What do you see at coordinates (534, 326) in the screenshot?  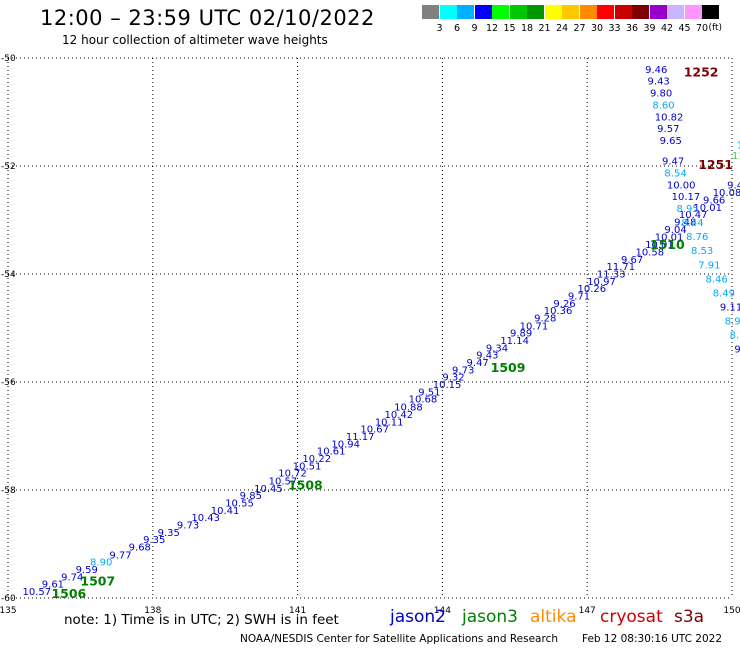 I see `swh-value-label: 10.71` at bounding box center [534, 326].